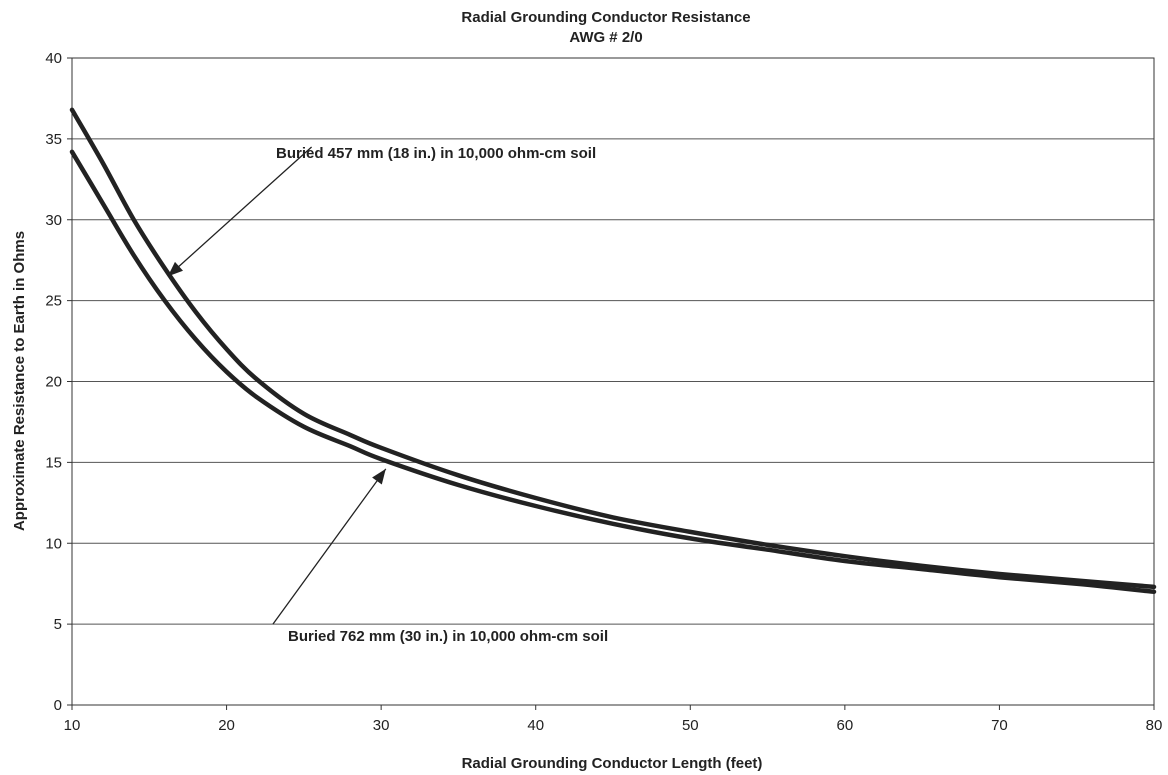  Describe the element at coordinates (613, 719) in the screenshot. I see `x-axis-ticks: 10 20 30 40 50 60 70 80` at that location.